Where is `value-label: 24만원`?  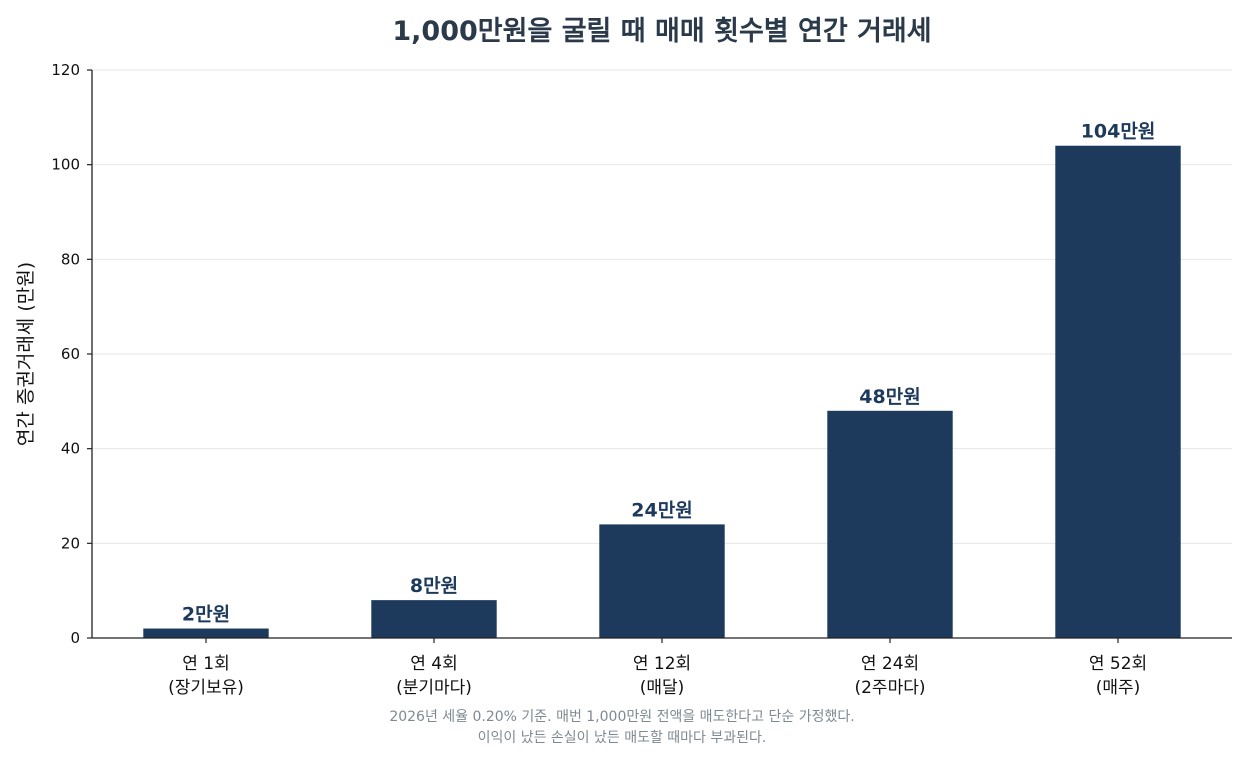
value-label: 24만원 is located at coordinates (661, 510).